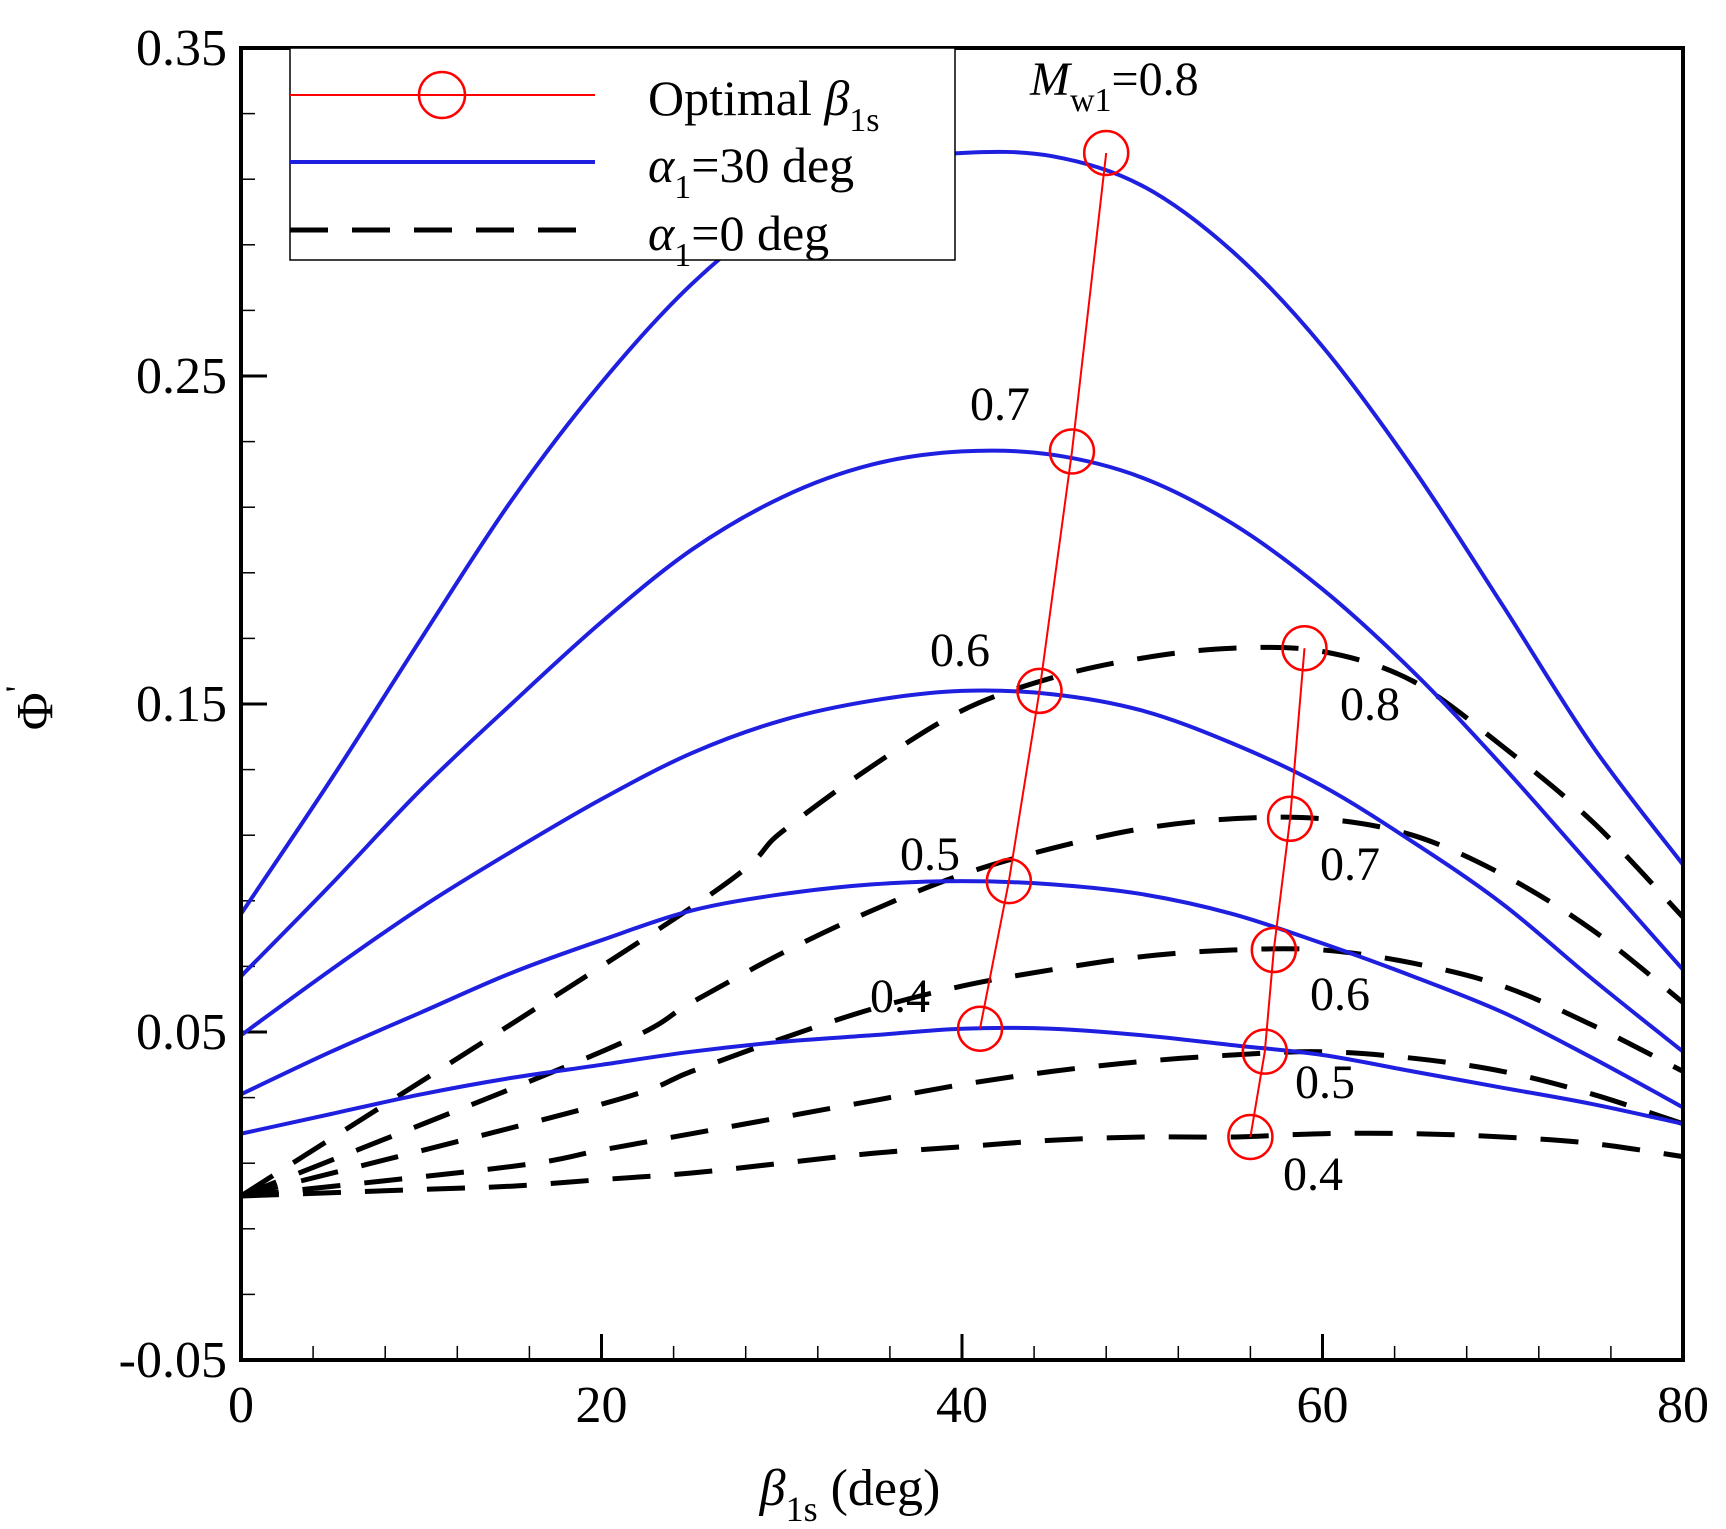 The image size is (1726, 1529). I want to click on x-tick-label: 60, so click(1323, 1405).